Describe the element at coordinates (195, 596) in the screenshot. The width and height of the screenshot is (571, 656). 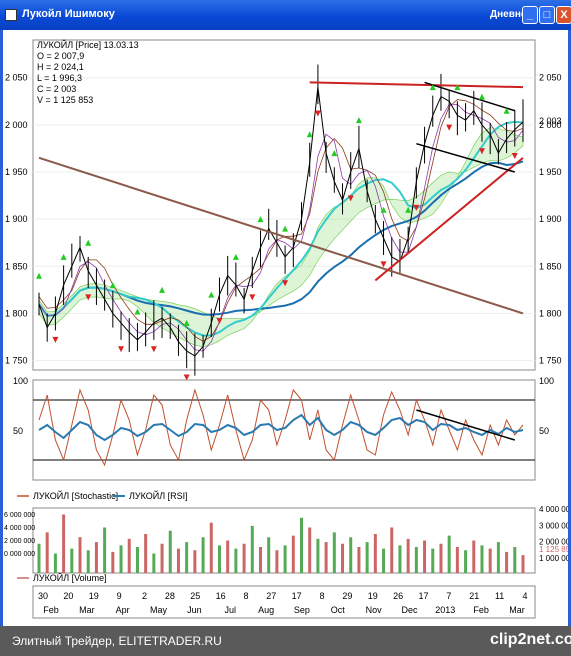
I see `x-day-label: 25` at that location.